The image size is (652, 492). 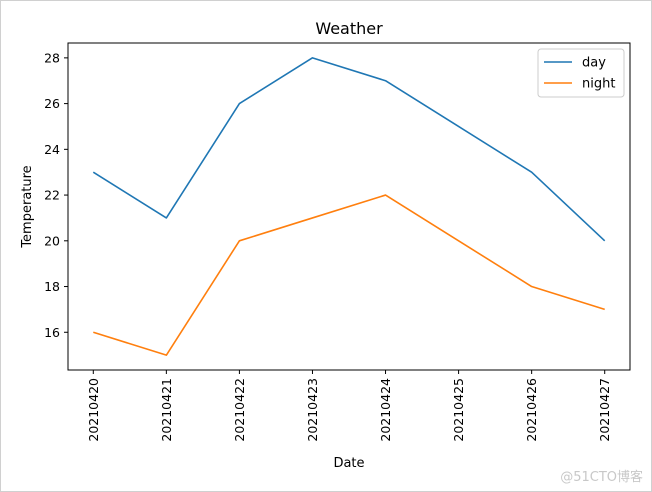 What do you see at coordinates (348, 463) in the screenshot?
I see `x-axis-label: Date` at bounding box center [348, 463].